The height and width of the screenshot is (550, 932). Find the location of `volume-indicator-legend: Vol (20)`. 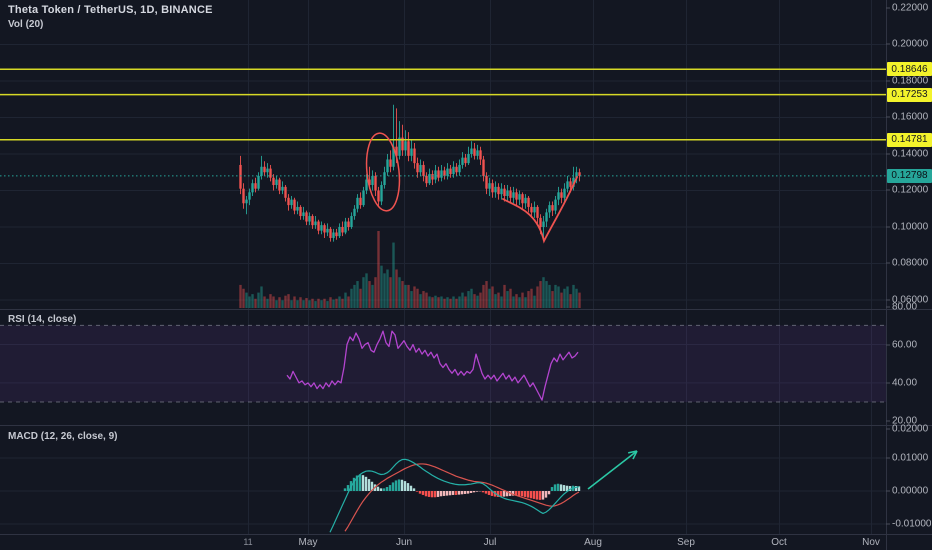

volume-indicator-legend: Vol (20) is located at coordinates (26, 24).